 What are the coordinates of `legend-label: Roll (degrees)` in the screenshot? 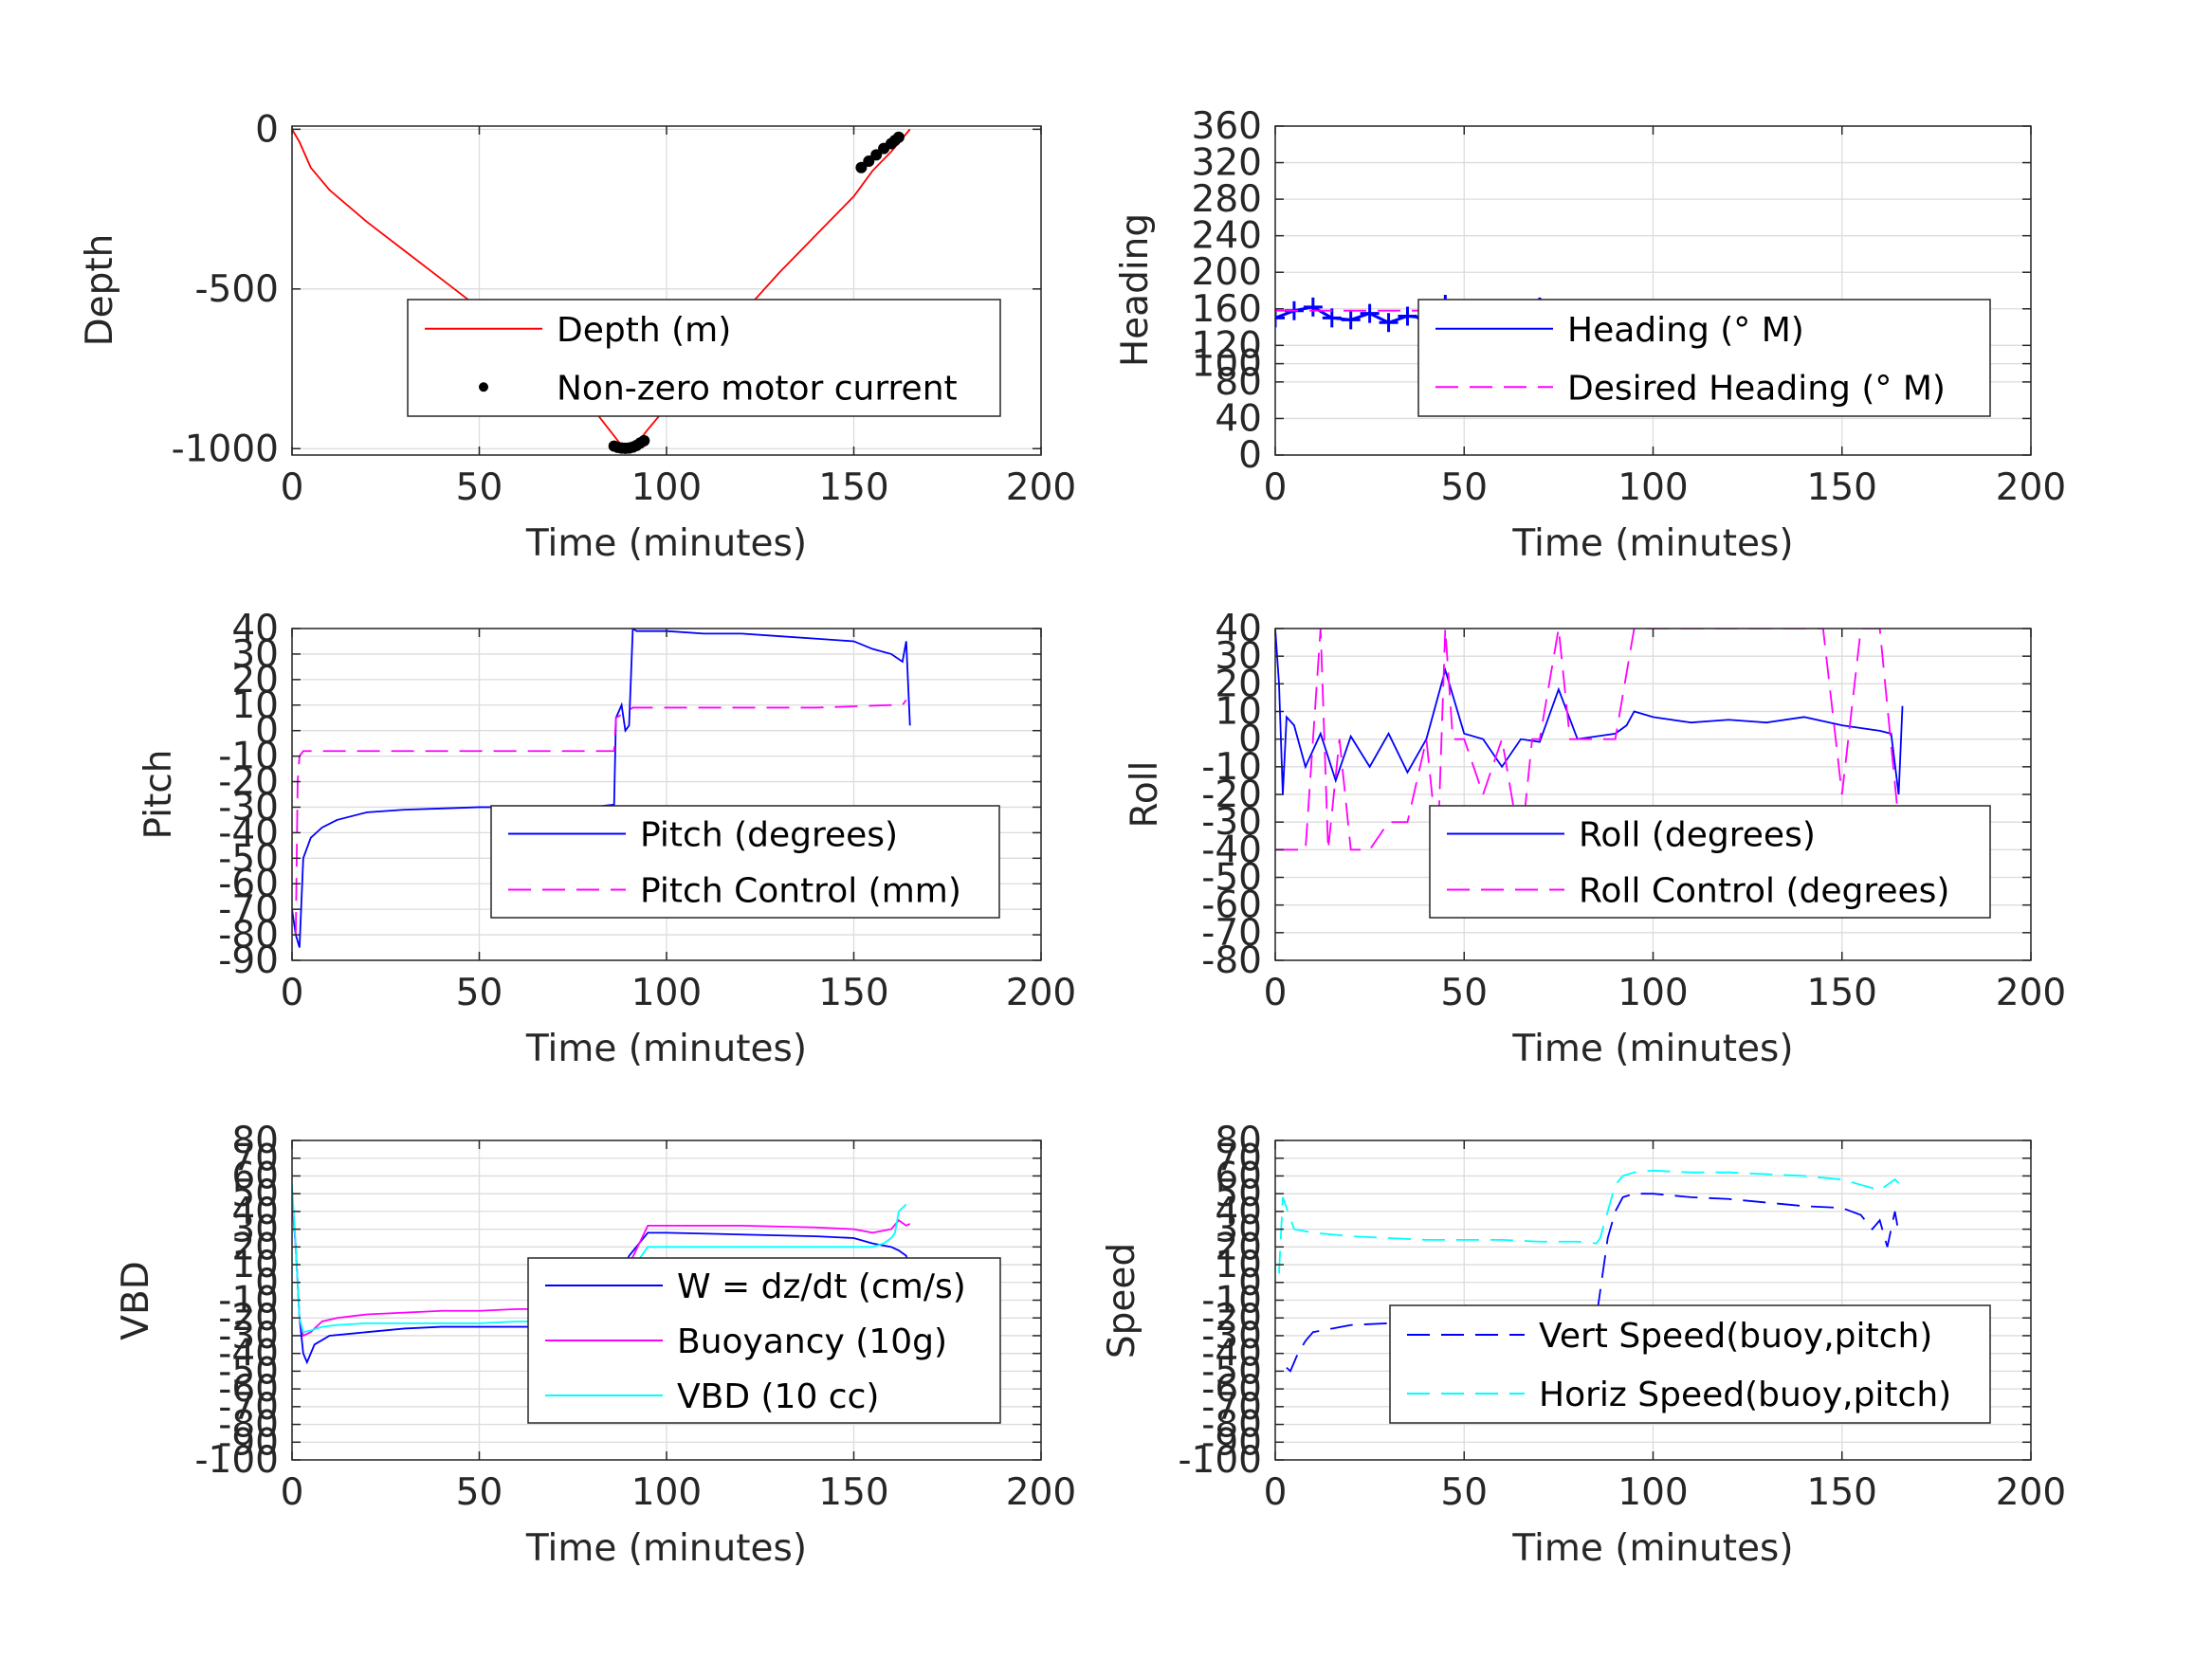 It's located at (1697, 835).